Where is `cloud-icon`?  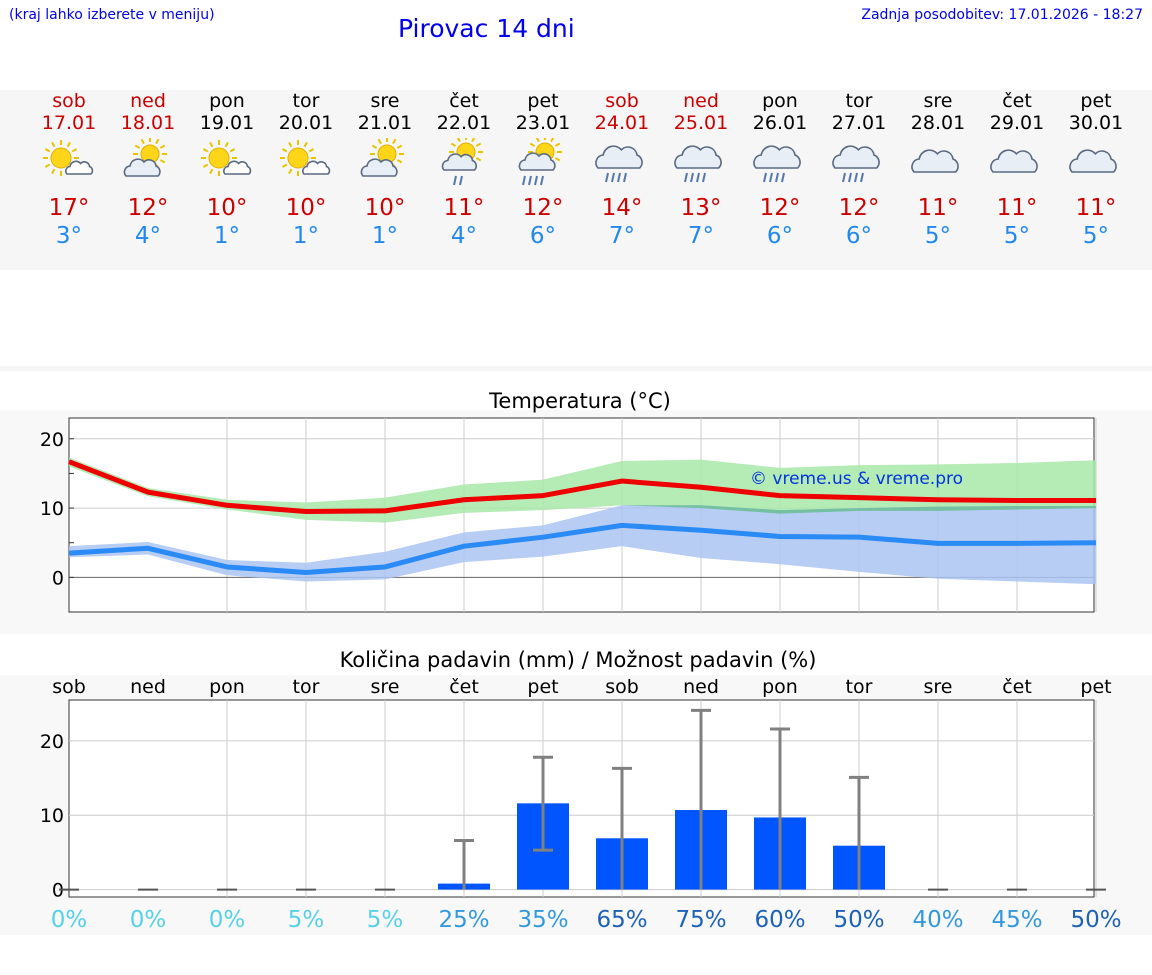 cloud-icon is located at coordinates (935, 161).